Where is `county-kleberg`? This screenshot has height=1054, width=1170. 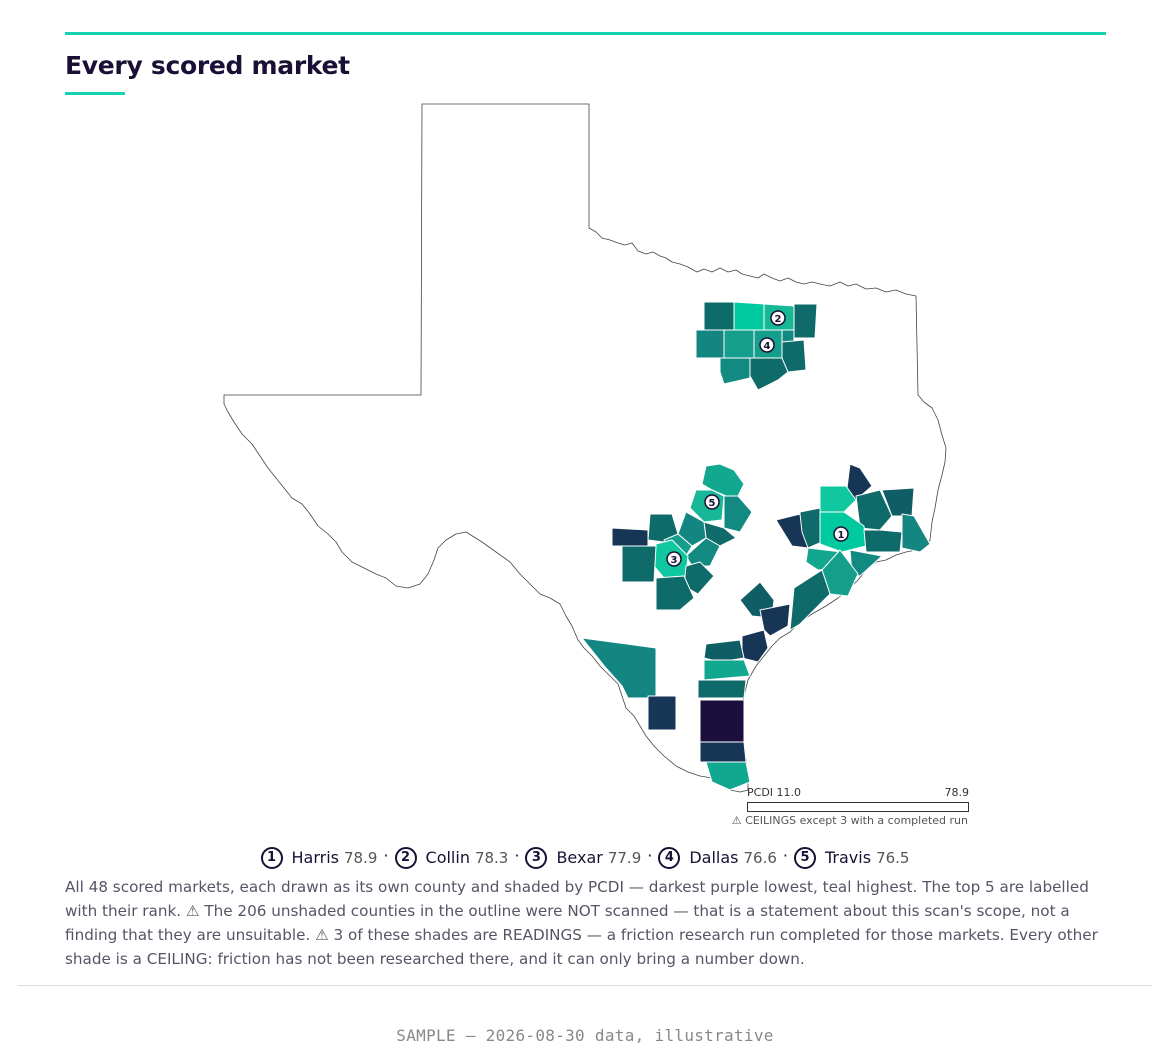 county-kleberg is located at coordinates (722, 689).